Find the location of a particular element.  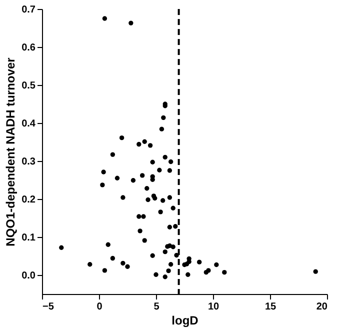

y-tick-label: 0.0 is located at coordinates (29, 276).